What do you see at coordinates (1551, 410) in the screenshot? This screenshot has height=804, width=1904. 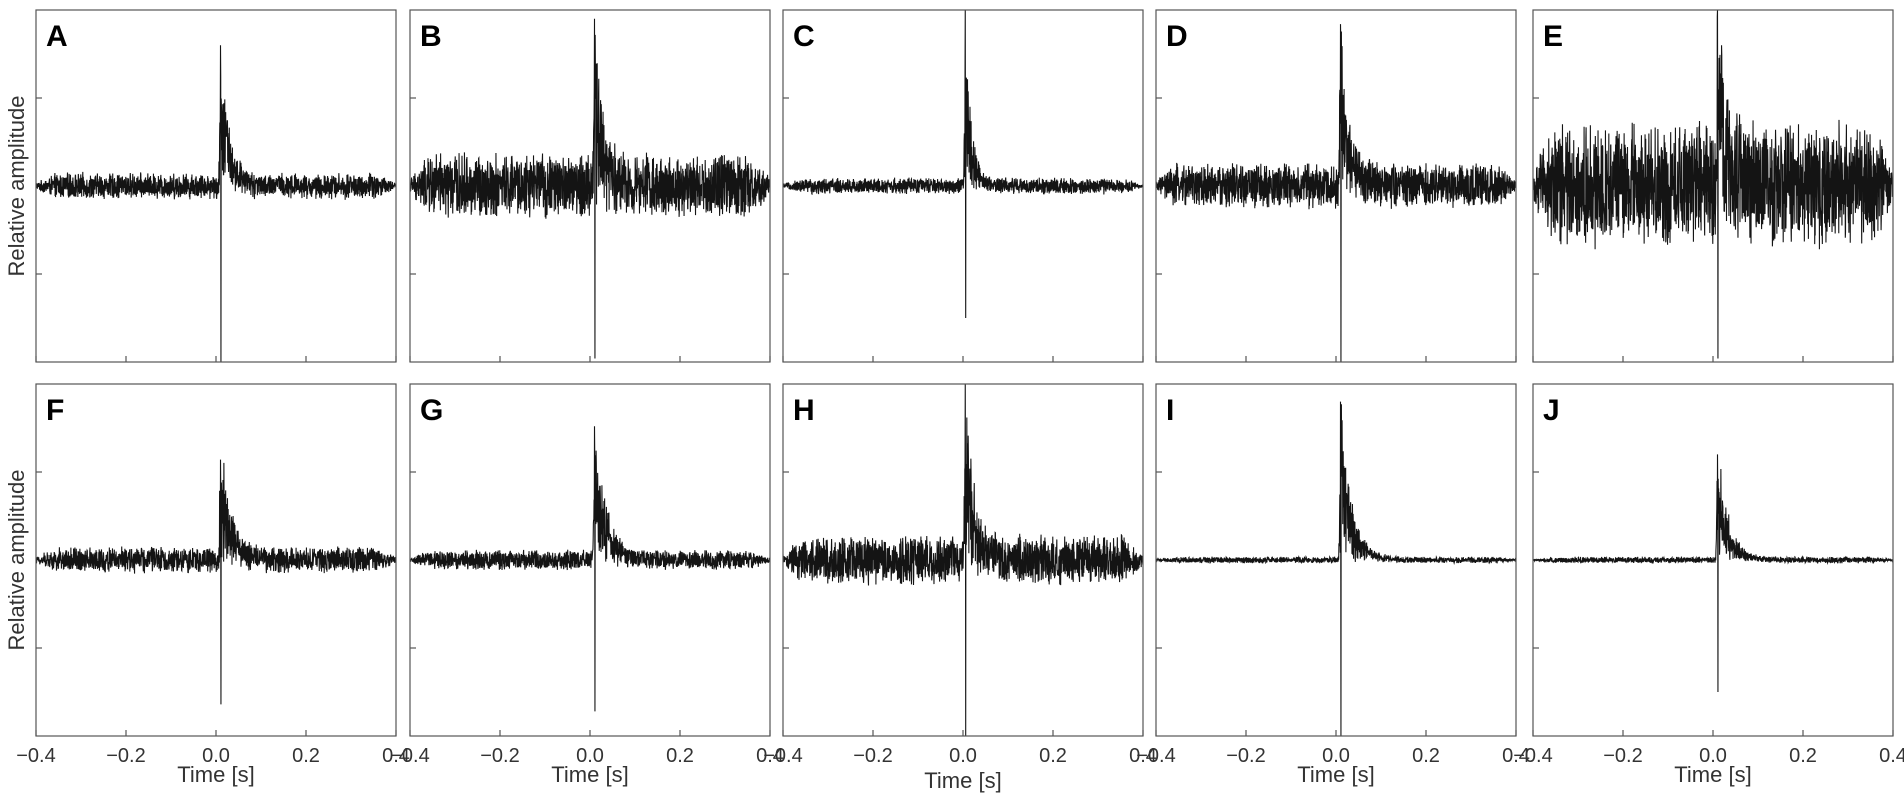 I see `panel-label: J` at bounding box center [1551, 410].